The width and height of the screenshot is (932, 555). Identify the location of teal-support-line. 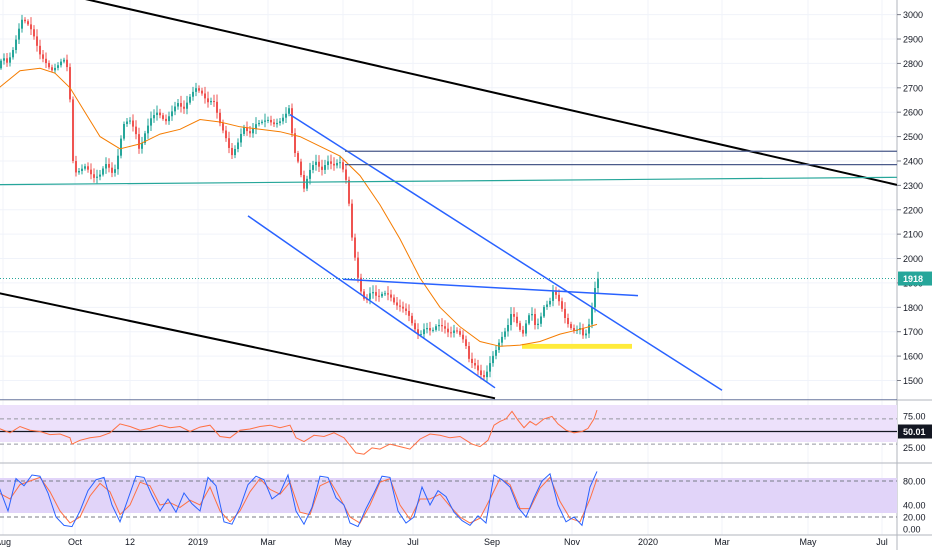
(448, 181).